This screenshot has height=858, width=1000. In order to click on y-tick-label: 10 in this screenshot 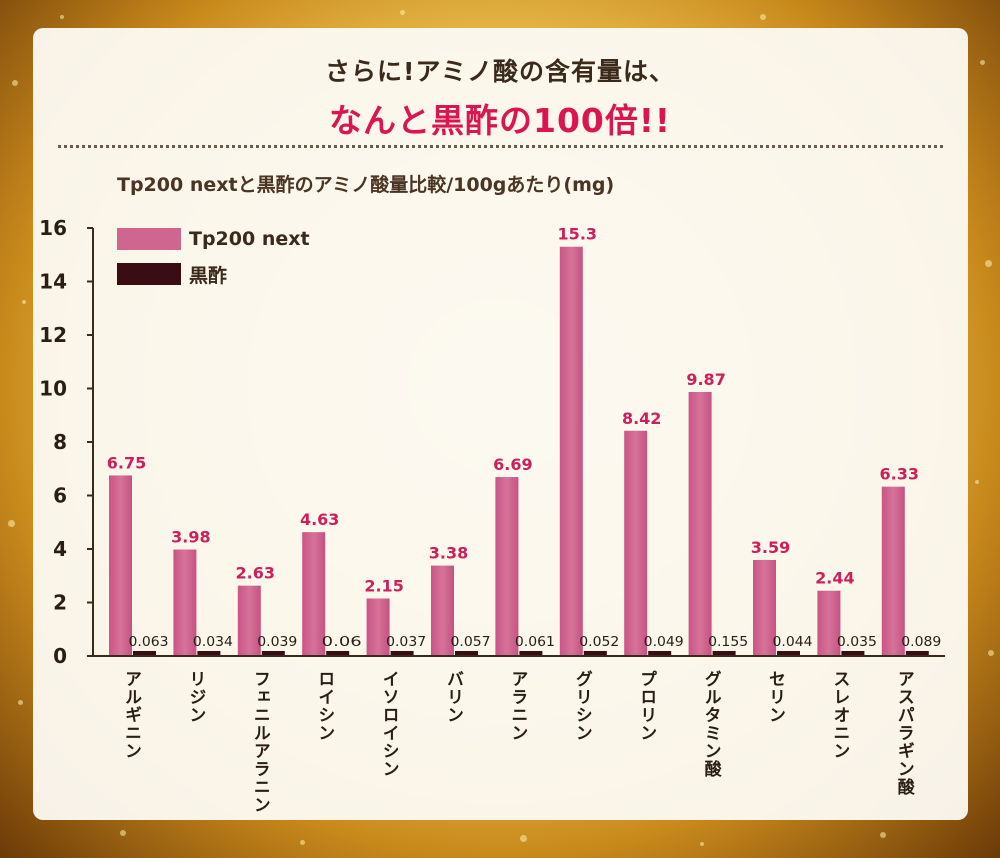, I will do `click(53, 389)`.